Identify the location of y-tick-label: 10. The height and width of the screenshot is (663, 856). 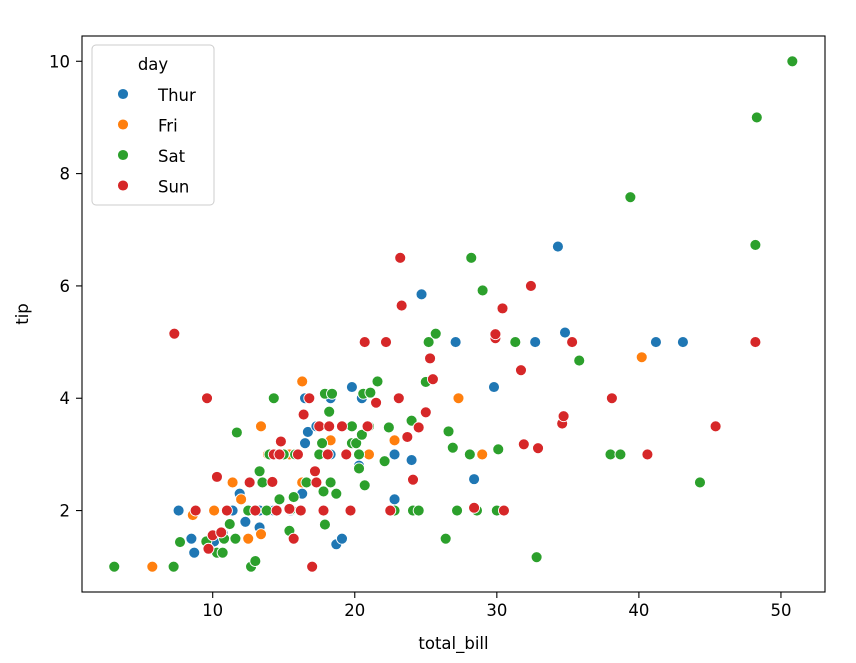
(59, 61).